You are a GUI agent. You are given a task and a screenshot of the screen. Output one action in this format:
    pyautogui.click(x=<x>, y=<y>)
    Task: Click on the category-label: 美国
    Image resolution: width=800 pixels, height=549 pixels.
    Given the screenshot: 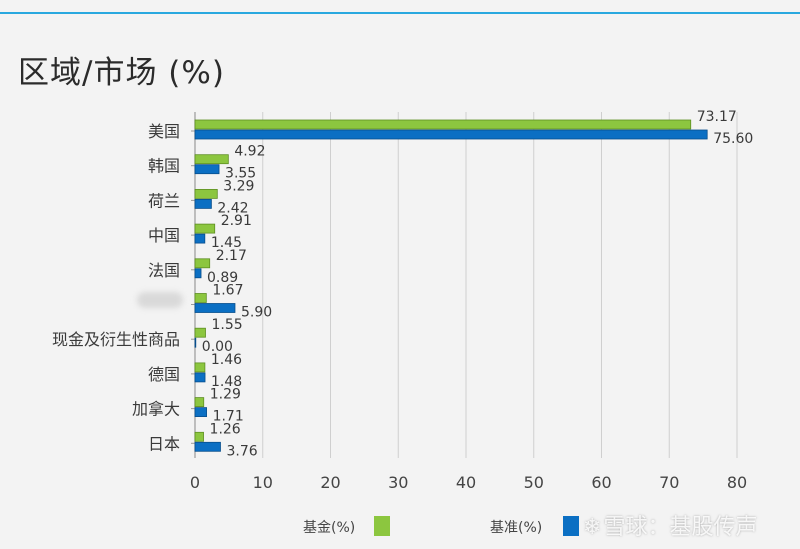 What is the action you would take?
    pyautogui.click(x=164, y=131)
    